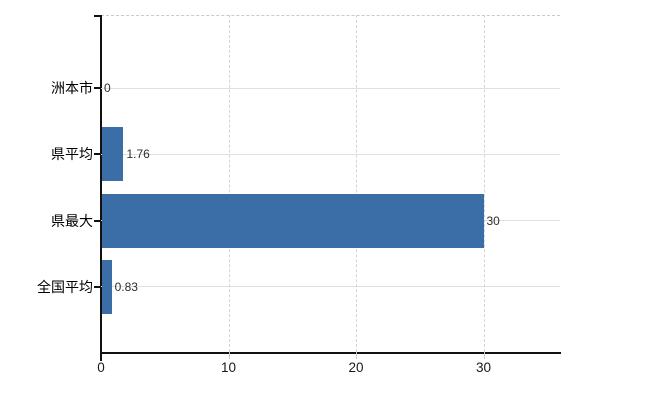 The image size is (650, 400). Describe the element at coordinates (72, 88) in the screenshot. I see `category-label: 洲本市` at that location.